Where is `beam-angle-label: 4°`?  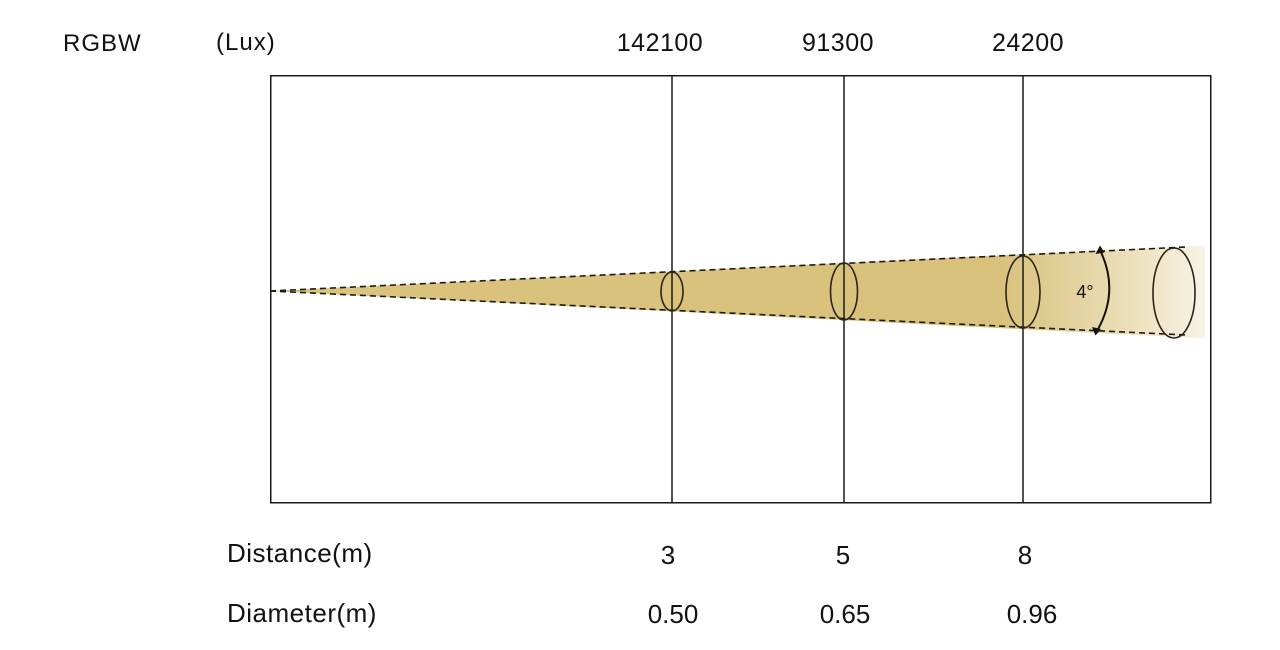
beam-angle-label: 4° is located at coordinates (1084, 292).